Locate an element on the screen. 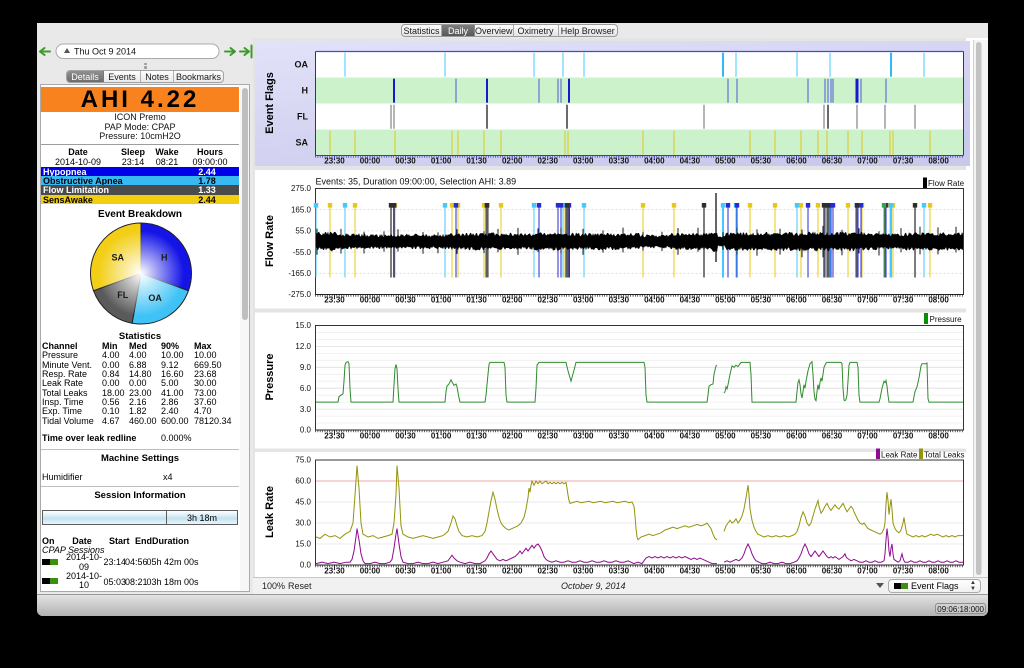  svg-text: SA is located at coordinates (118, 257).